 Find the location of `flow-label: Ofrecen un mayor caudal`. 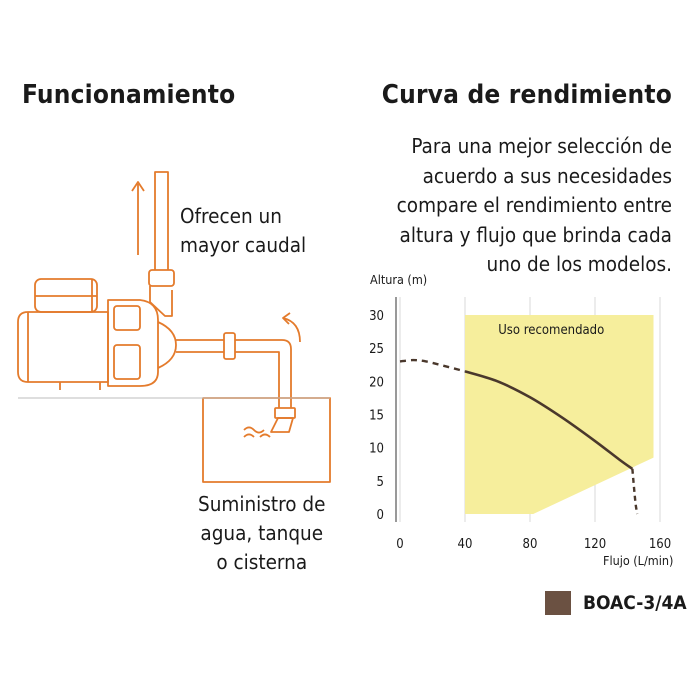

flow-label: Ofrecen un mayor caudal is located at coordinates (243, 231).